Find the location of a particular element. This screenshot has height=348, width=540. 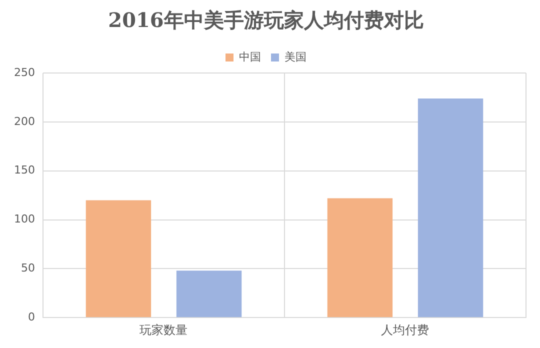

y-tick-label: 250 is located at coordinates (24, 72).